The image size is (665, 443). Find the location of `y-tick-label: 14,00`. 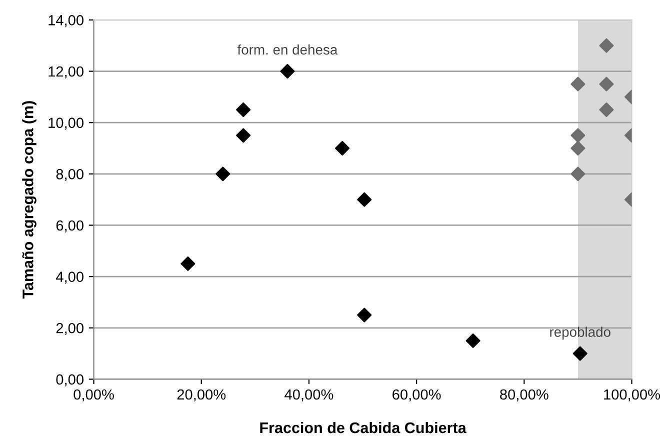

y-tick-label: 14,00 is located at coordinates (66, 21).